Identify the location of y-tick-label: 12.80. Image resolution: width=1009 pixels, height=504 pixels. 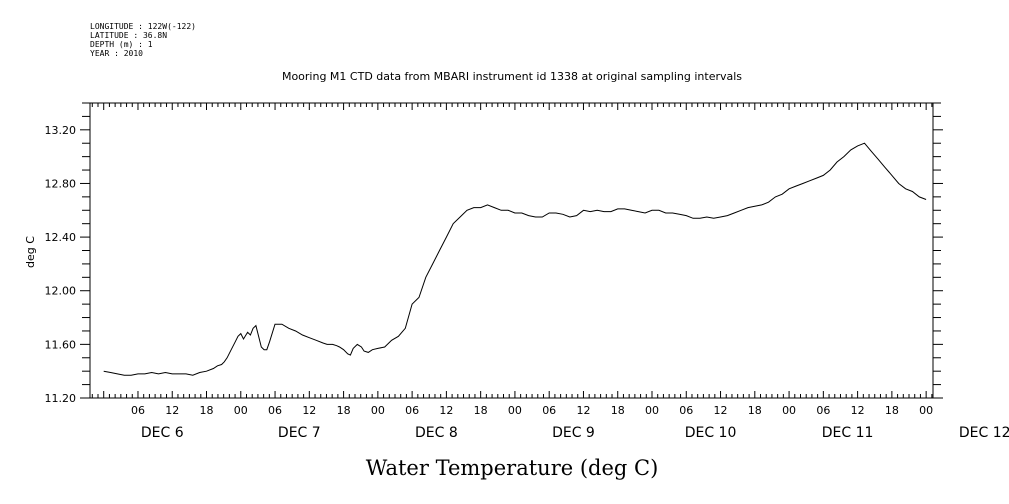
(61, 183).